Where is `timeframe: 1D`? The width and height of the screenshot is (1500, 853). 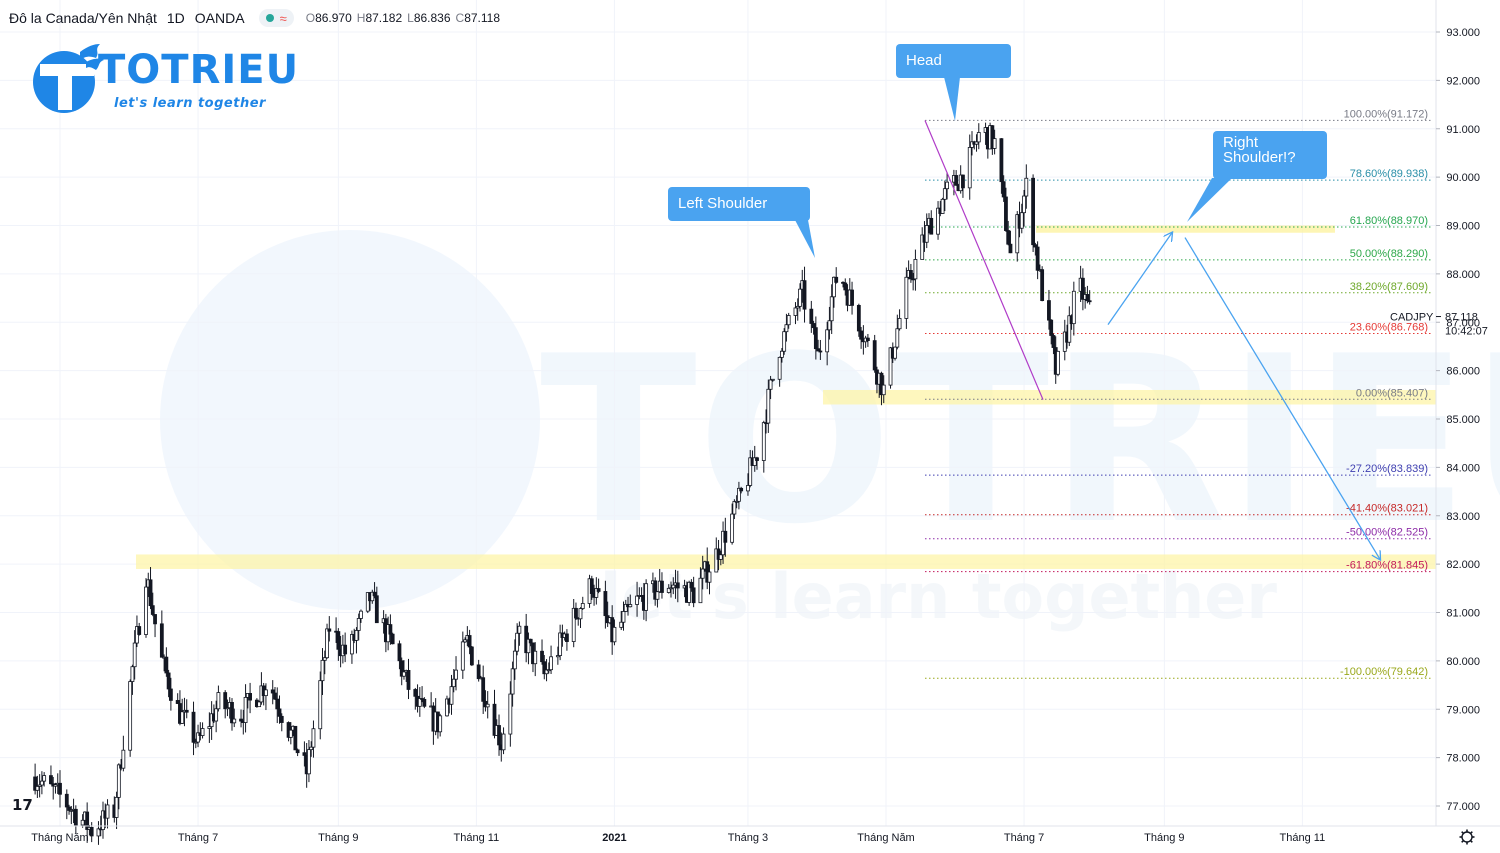 timeframe: 1D is located at coordinates (175, 18).